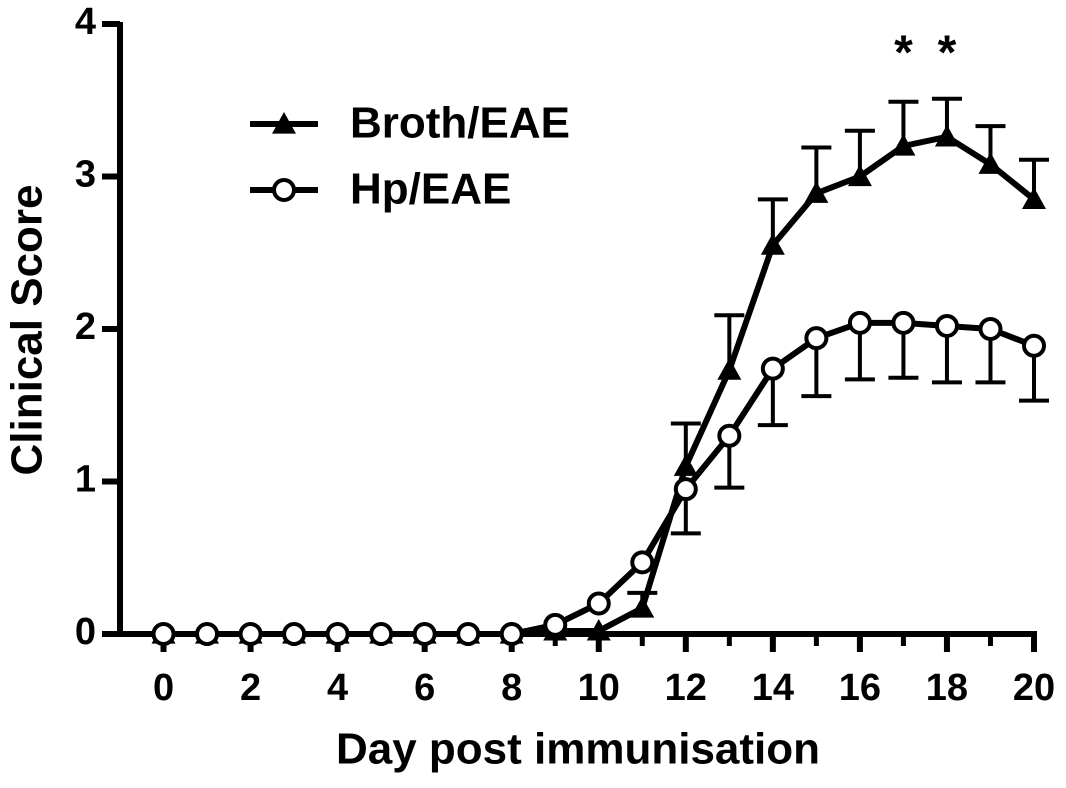 This screenshot has width=1066, height=788. I want to click on x-tick-label: 16, so click(860, 688).